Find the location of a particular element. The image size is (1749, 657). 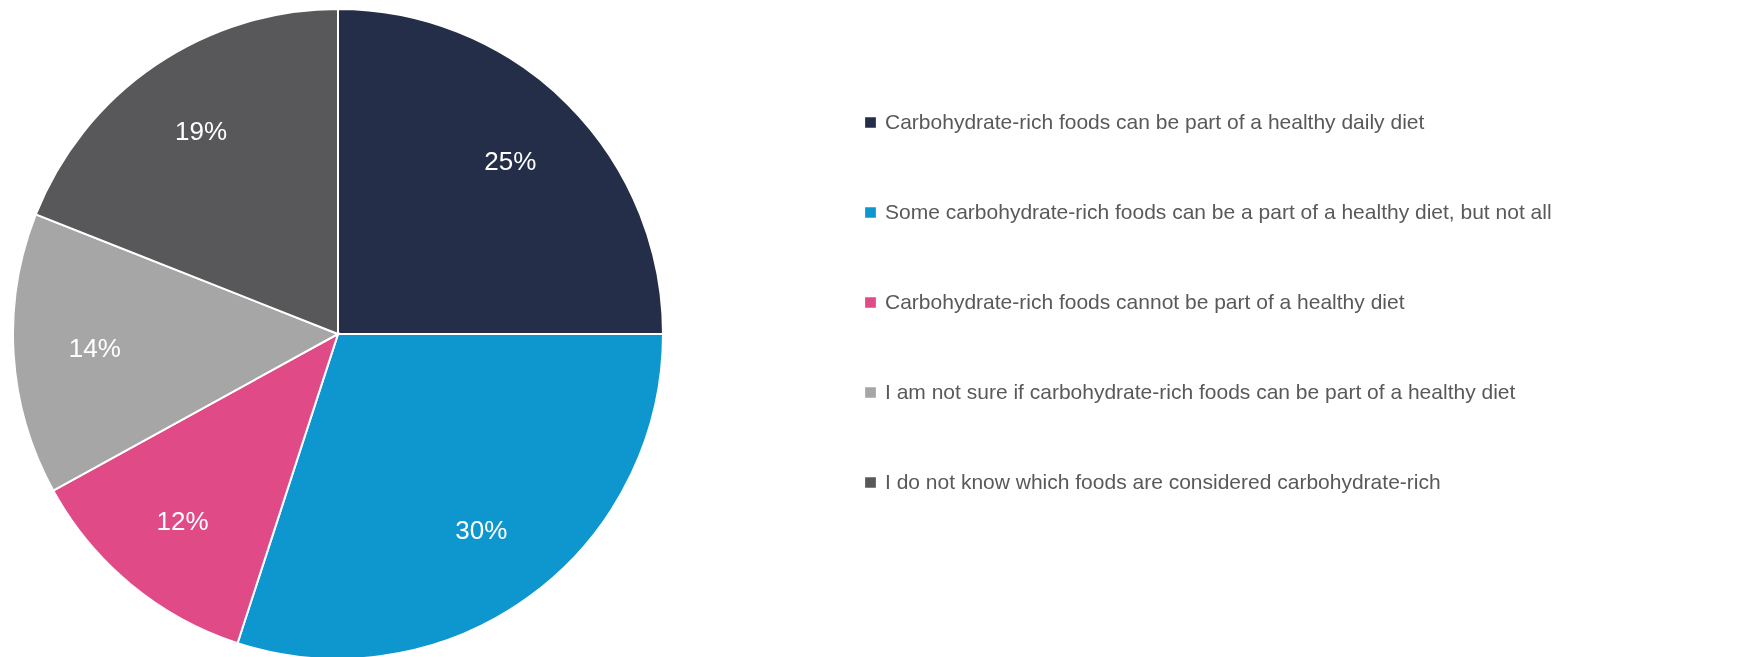

legend-label: Carbohydrate-rich foods can be part of a healthy daily diet is located at coordinates (1155, 121).